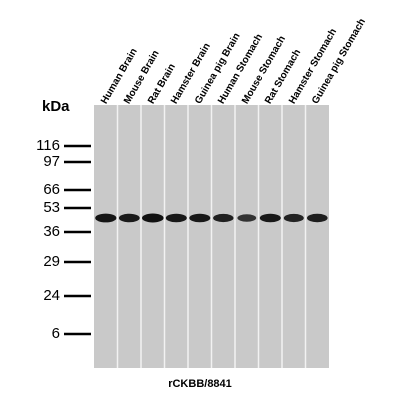 The image size is (400, 407). What do you see at coordinates (55, 333) in the screenshot?
I see `marker-label: 6` at bounding box center [55, 333].